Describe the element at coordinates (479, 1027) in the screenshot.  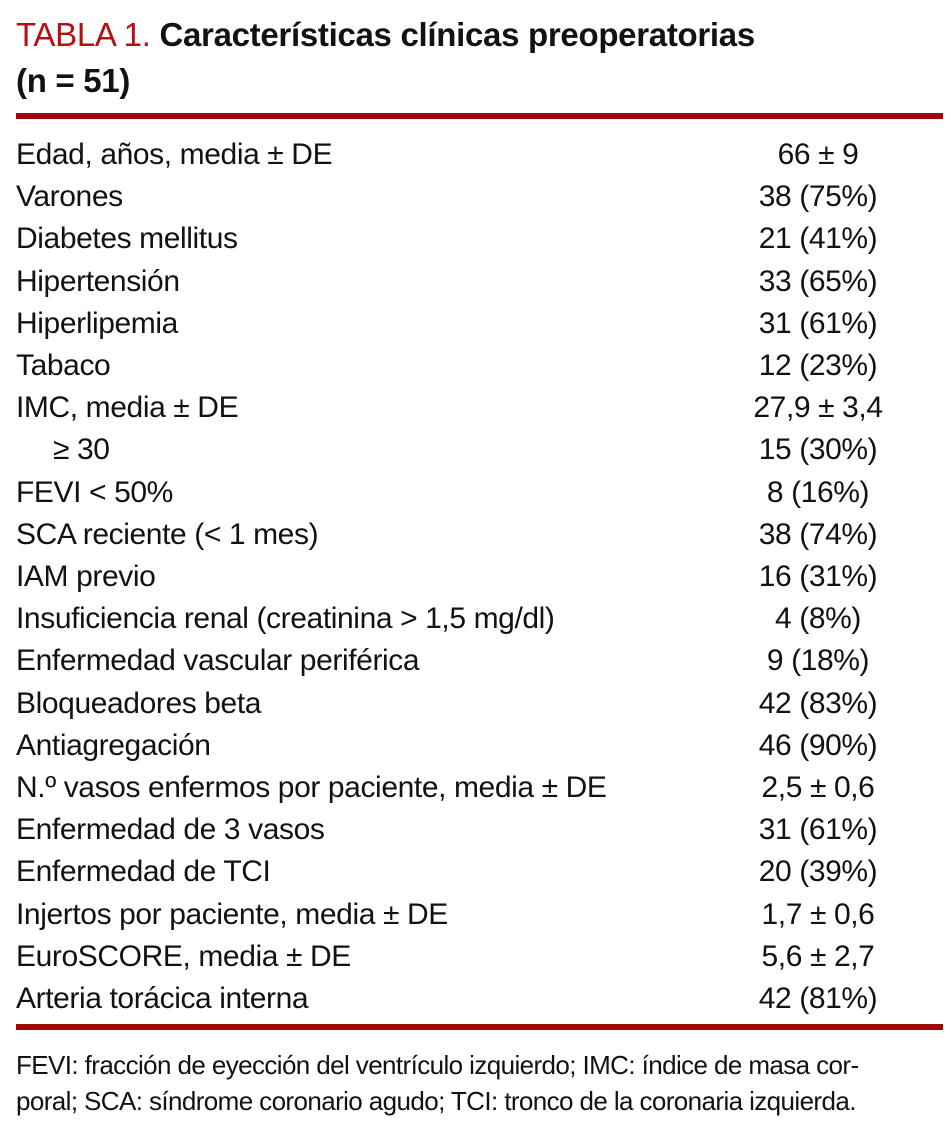
I see `bottom-rule` at that location.